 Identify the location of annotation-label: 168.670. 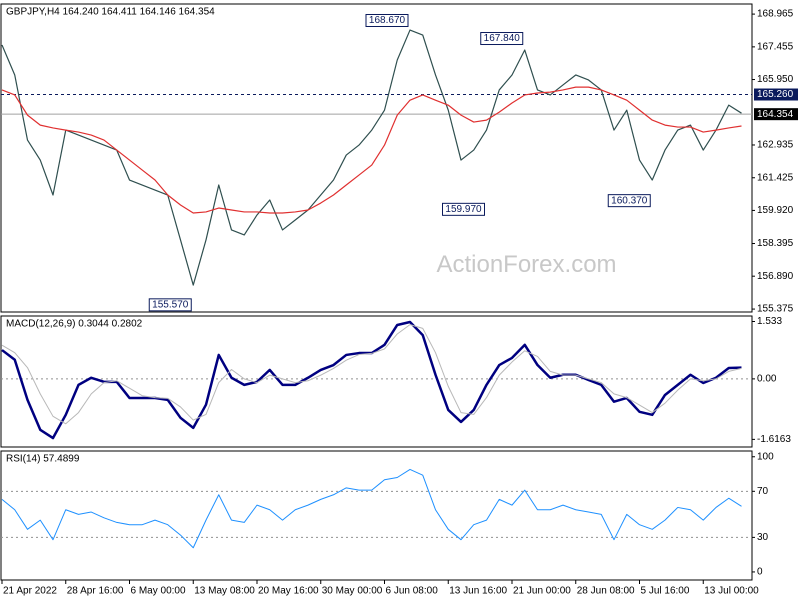
(387, 20).